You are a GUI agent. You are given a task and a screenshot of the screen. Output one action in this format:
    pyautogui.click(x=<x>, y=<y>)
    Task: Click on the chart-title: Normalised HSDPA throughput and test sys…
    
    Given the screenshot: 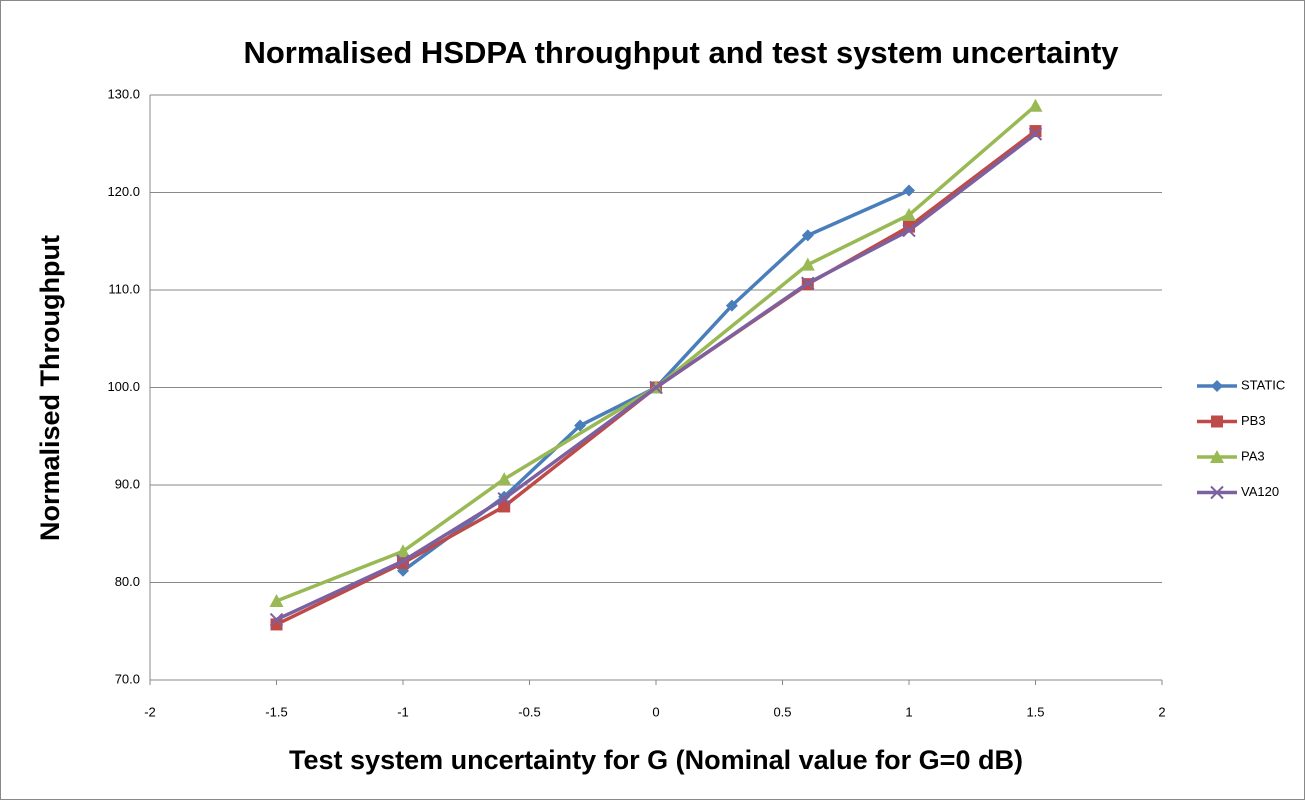 What is the action you would take?
    pyautogui.click(x=681, y=52)
    